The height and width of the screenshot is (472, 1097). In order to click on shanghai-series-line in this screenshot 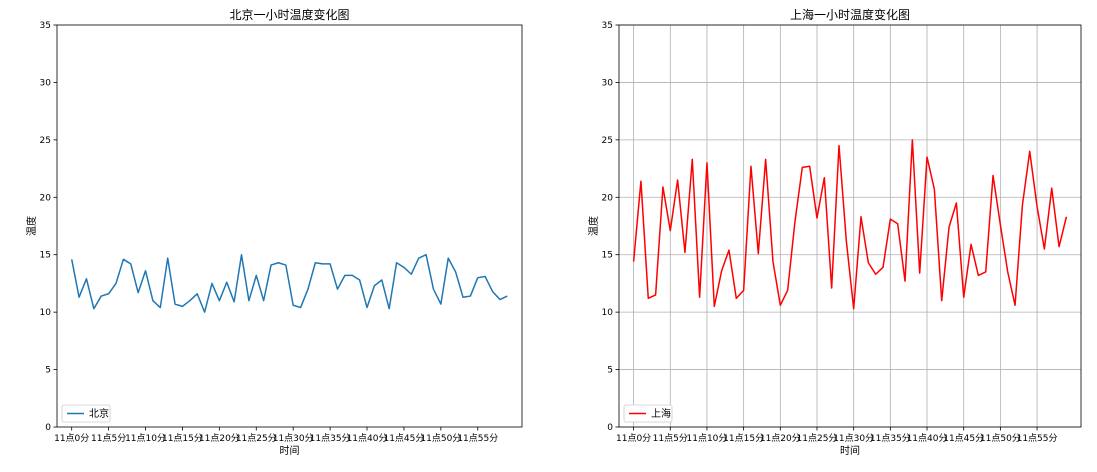, I will do `click(850, 224)`.